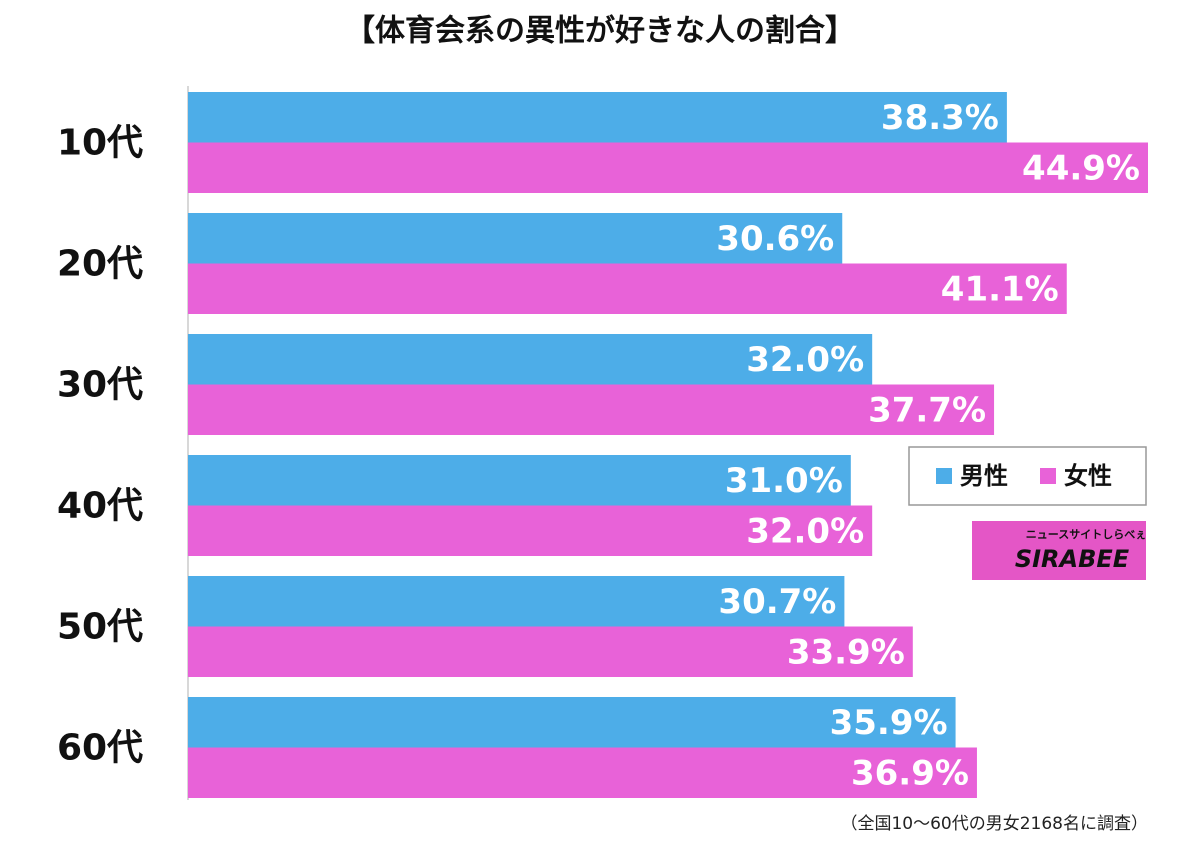 The image size is (1200, 844). I want to click on y-tick-label: 20代, so click(100, 264).